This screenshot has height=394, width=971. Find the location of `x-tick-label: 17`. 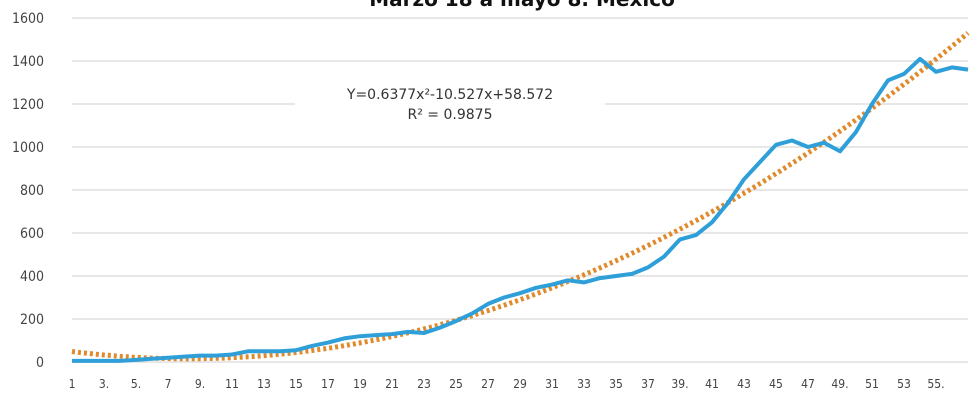

x-tick-label: 17 is located at coordinates (328, 384).